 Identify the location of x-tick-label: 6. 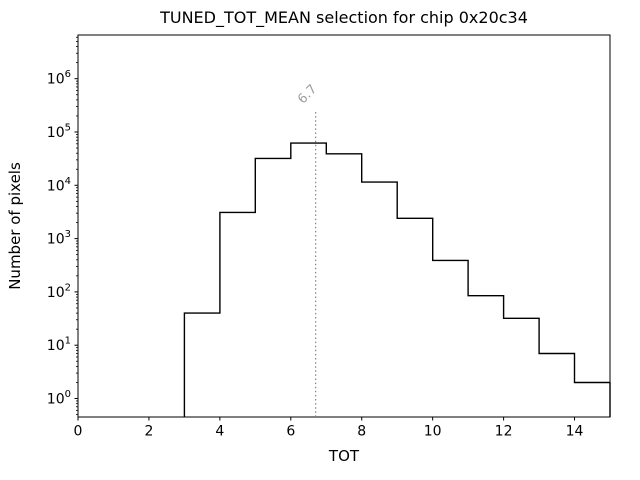
(290, 432).